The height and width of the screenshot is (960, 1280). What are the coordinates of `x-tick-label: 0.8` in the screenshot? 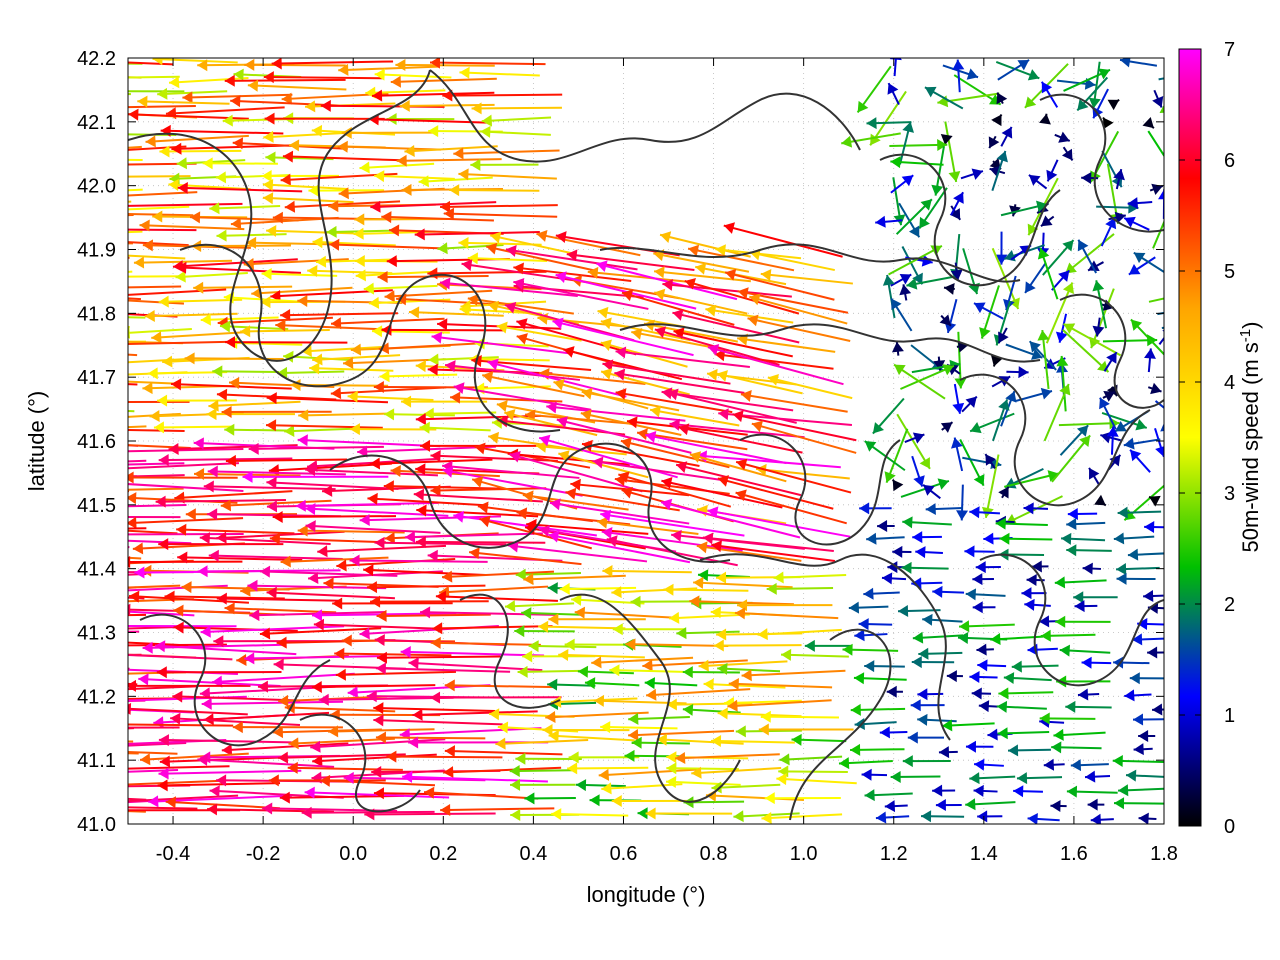 It's located at (714, 854).